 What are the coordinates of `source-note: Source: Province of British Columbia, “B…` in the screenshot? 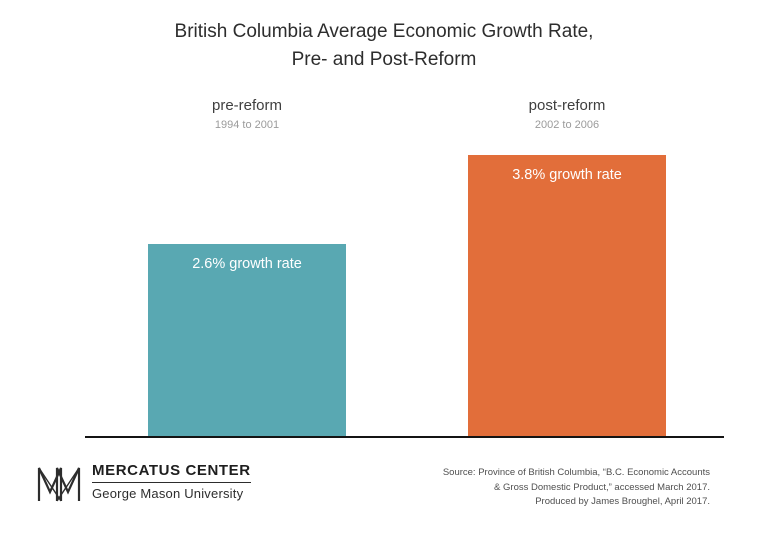 It's located at (576, 488).